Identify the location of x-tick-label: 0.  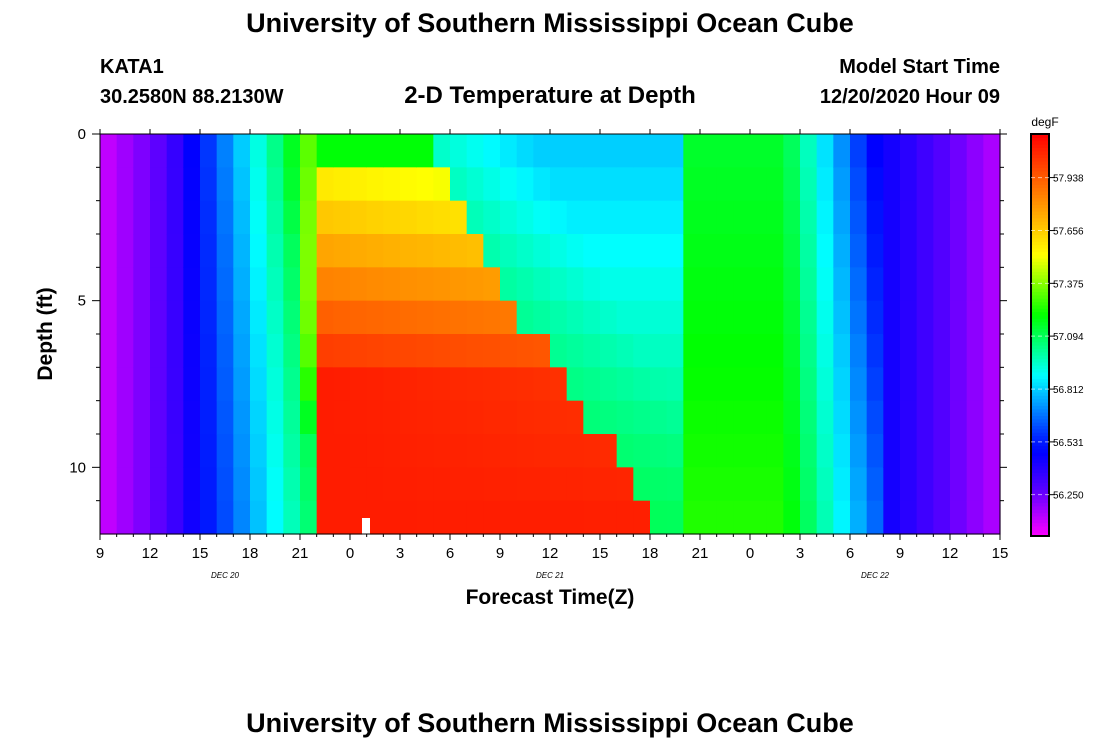
(750, 553).